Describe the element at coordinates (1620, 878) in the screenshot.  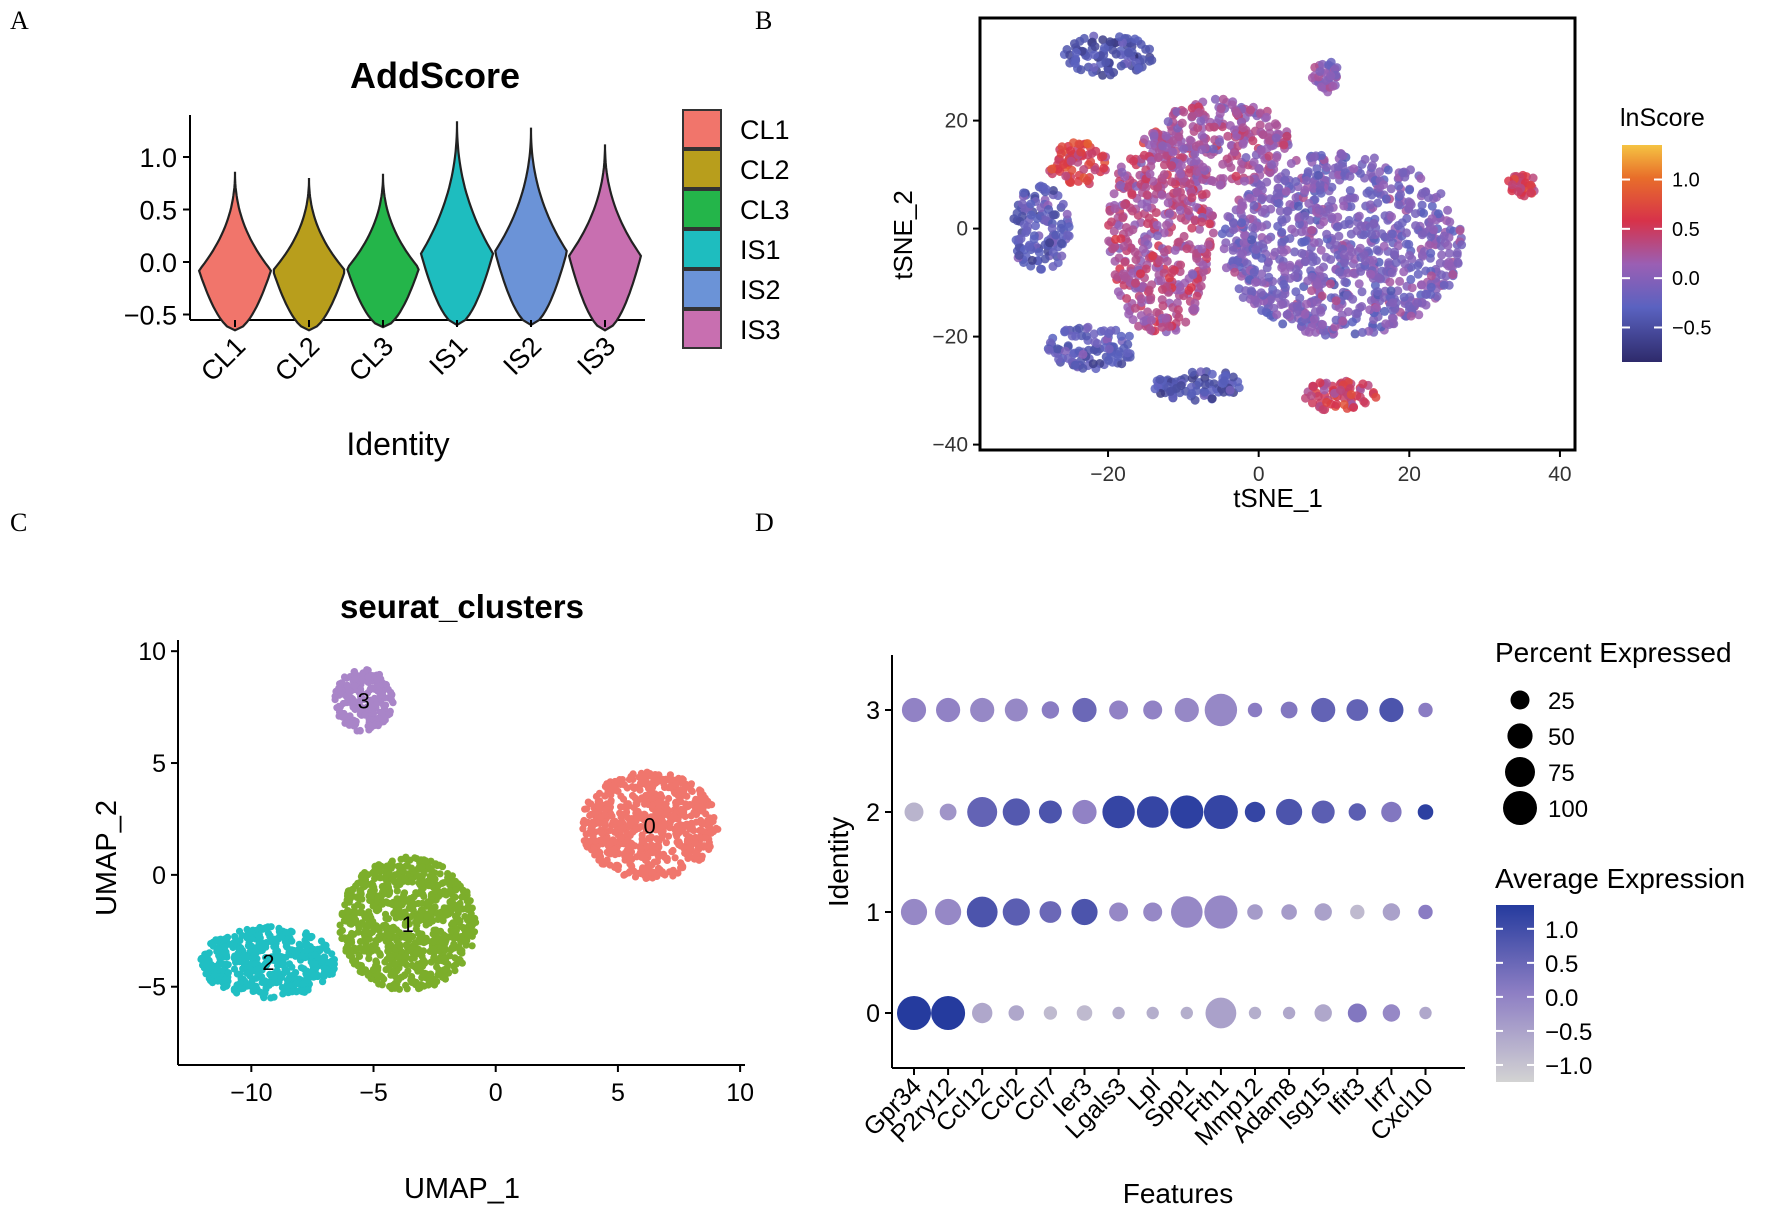
I see `panel-d-color-legend-title: Average Expression` at that location.